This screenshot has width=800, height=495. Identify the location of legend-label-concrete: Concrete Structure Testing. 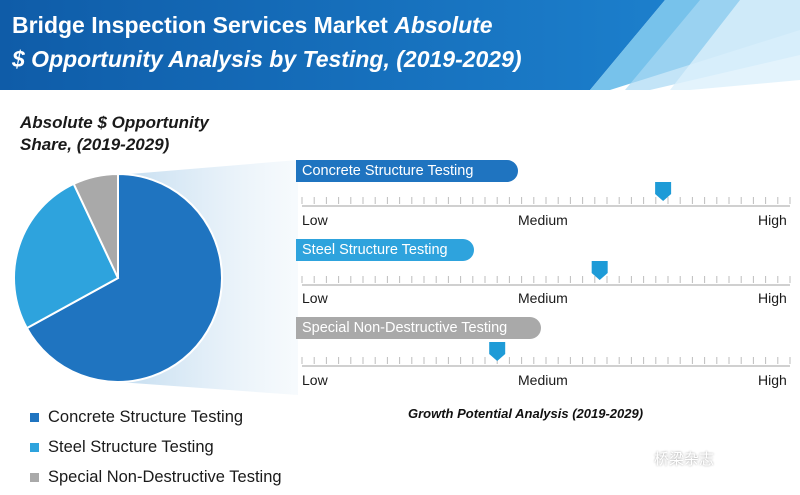
(146, 416).